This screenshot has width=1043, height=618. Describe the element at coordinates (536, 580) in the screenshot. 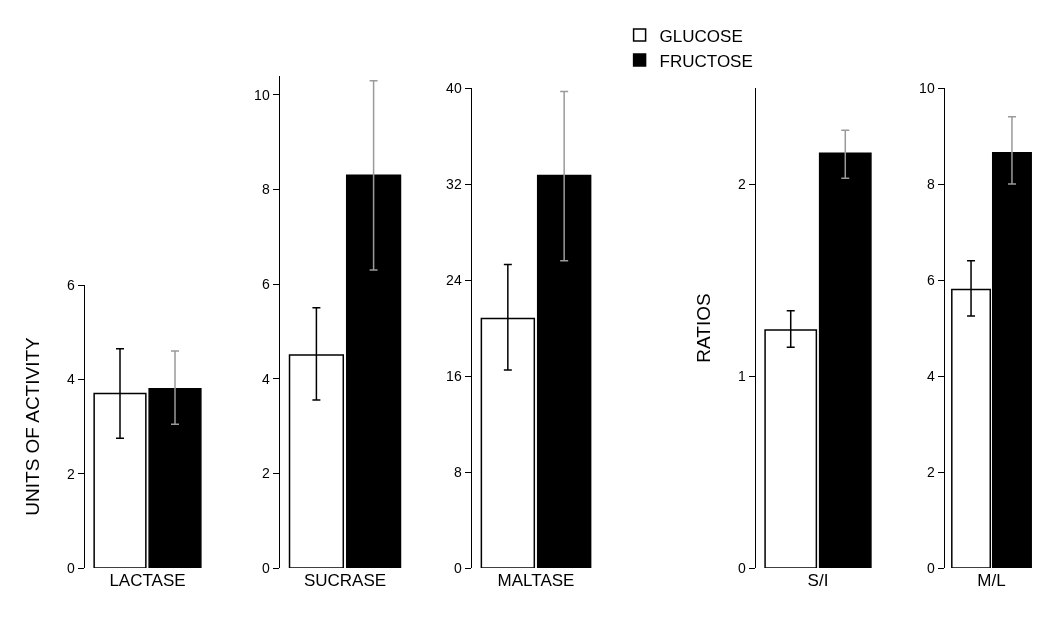

I see `x-tick-label: MALTASE` at that location.